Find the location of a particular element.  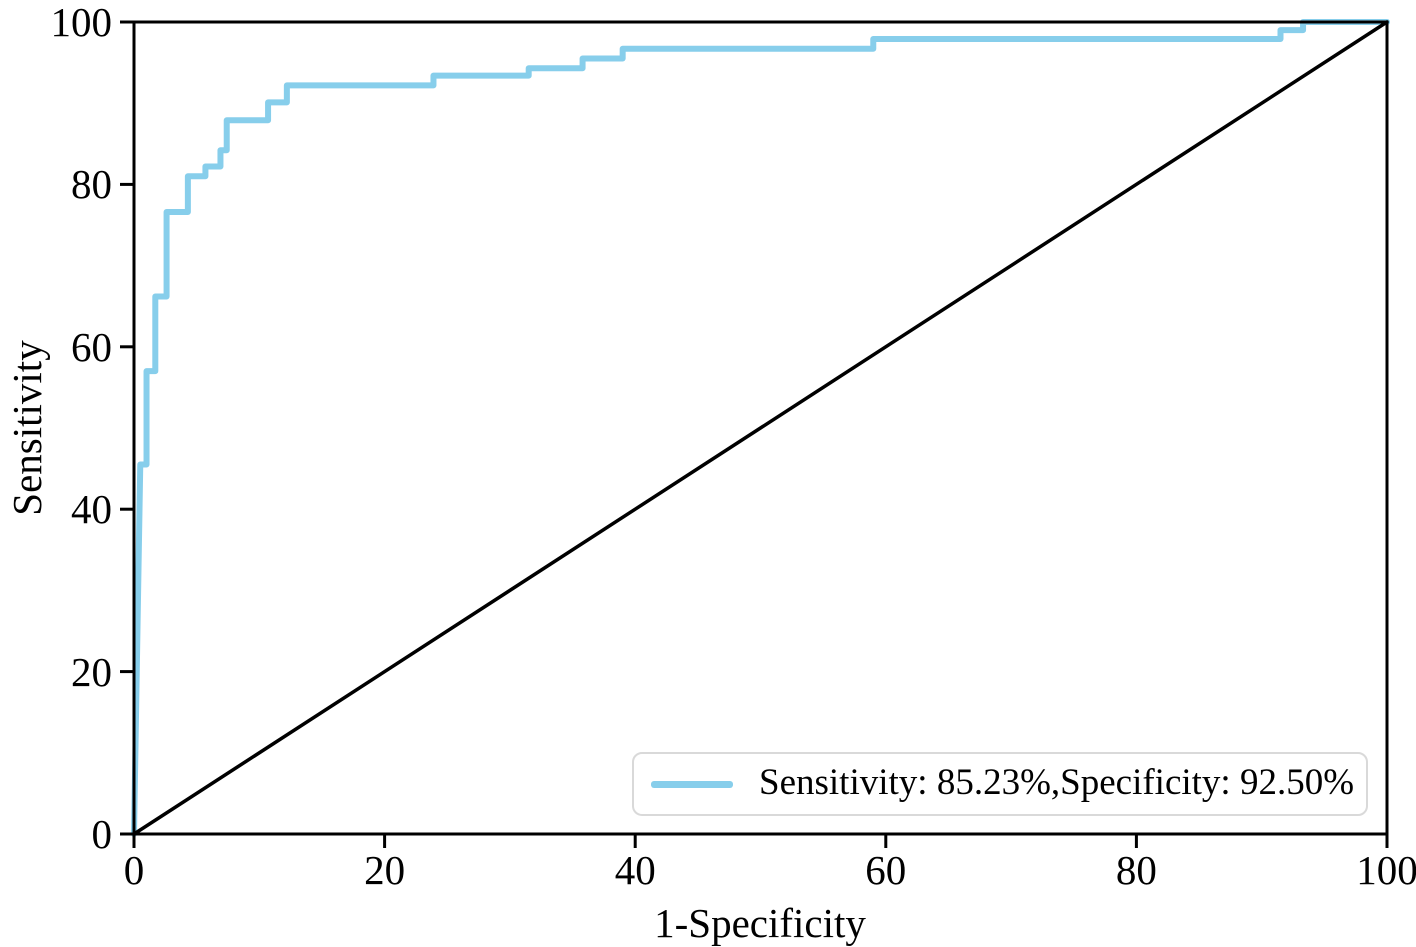

y-tick-label: 100 is located at coordinates (81, 22).